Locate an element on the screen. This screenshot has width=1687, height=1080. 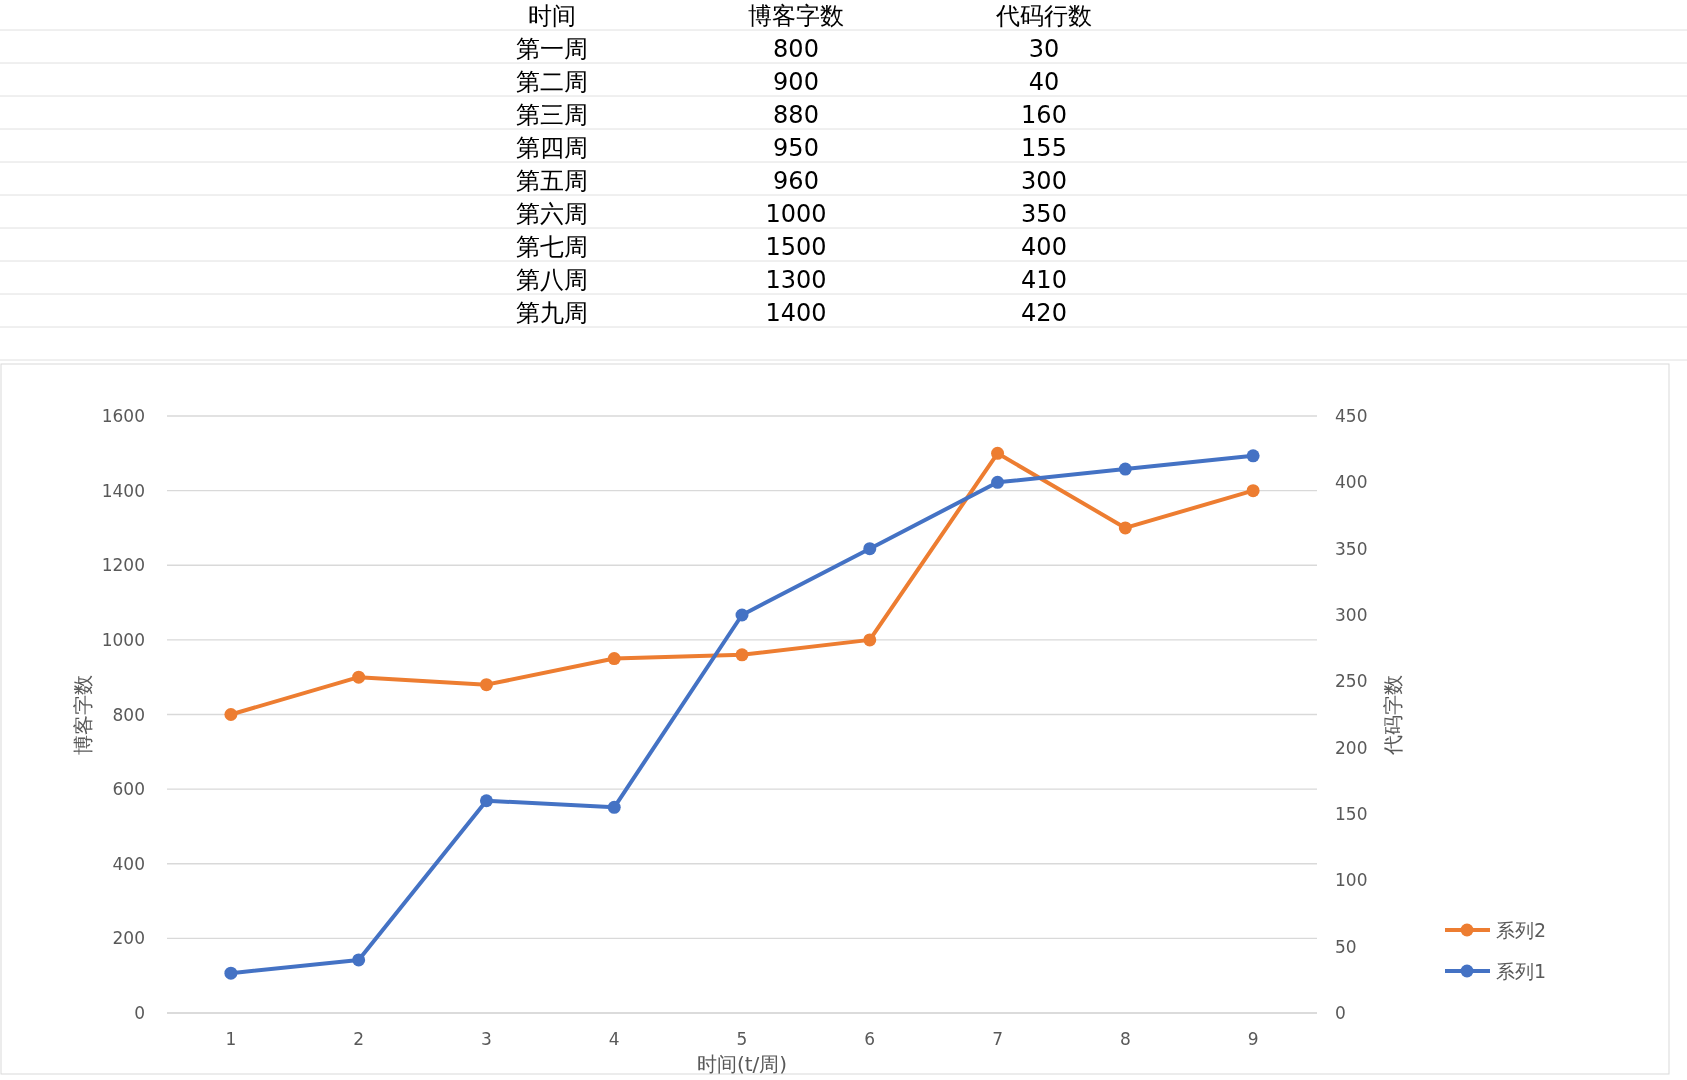
y2-tick-label: 300 is located at coordinates (1351, 615).